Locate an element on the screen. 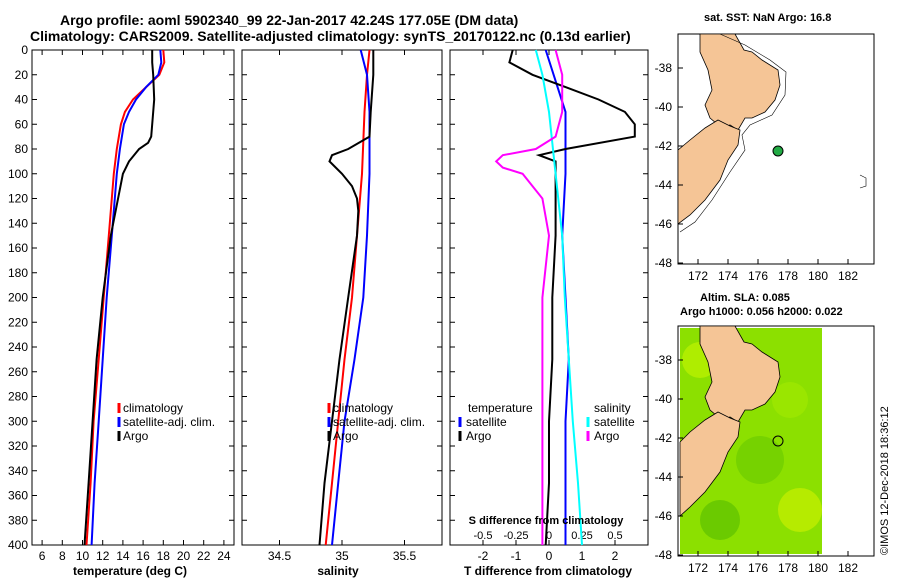  argo-position-marker is located at coordinates (778, 151).